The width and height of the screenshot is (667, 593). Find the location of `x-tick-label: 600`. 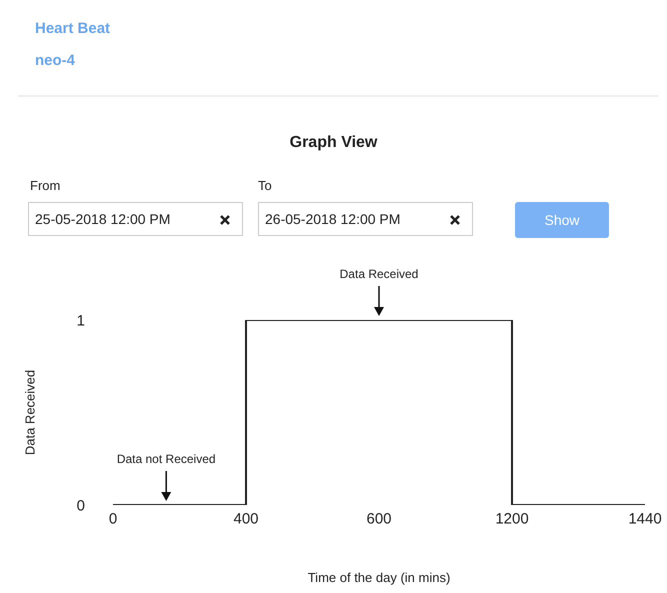

x-tick-label: 600 is located at coordinates (379, 519).